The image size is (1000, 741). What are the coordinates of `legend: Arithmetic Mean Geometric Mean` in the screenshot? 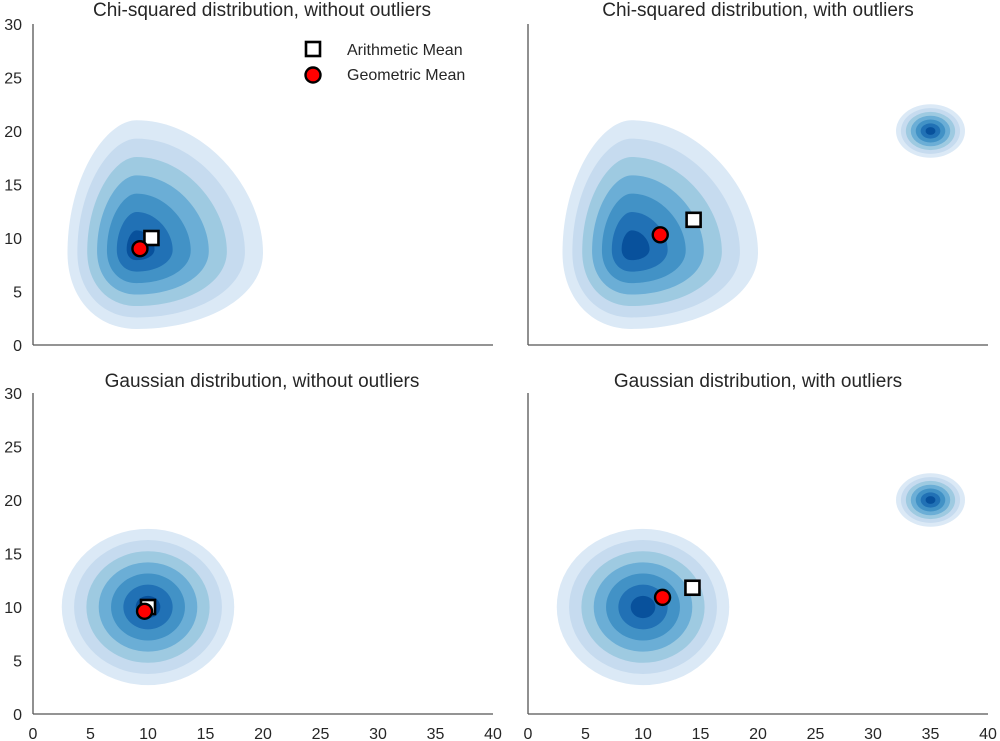 It's located at (384, 62).